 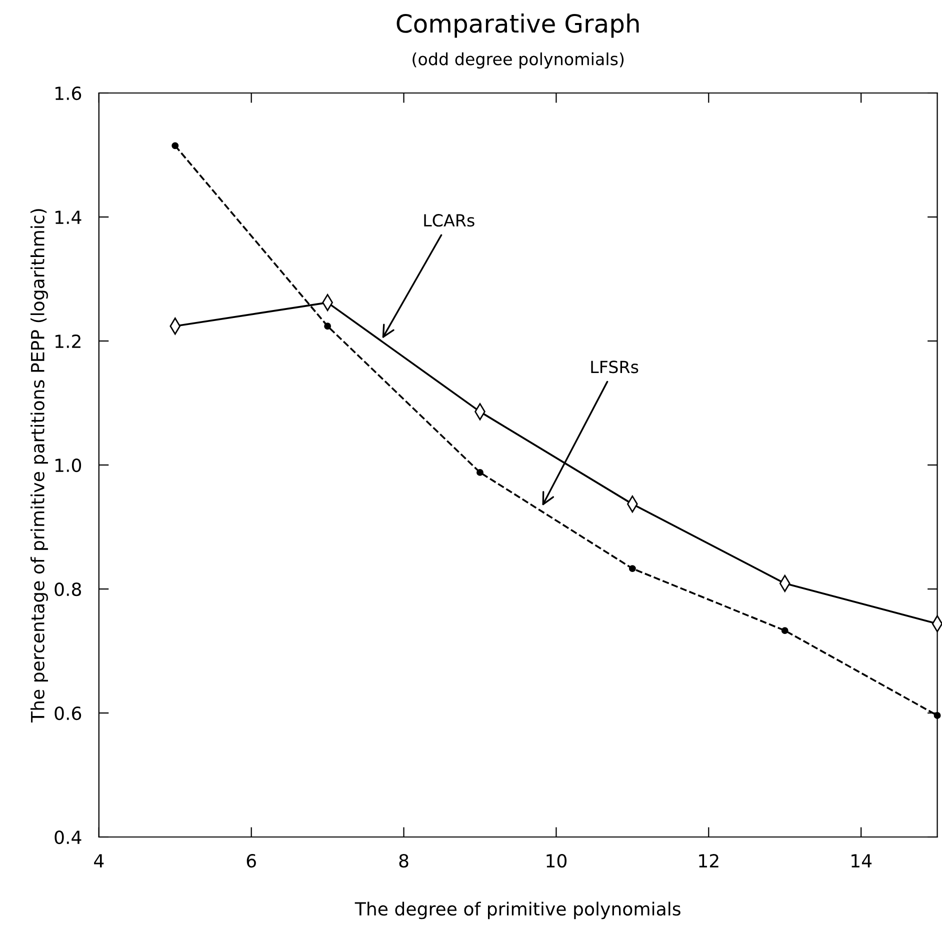 What do you see at coordinates (403, 861) in the screenshot?
I see `x-tick-label: 8` at bounding box center [403, 861].